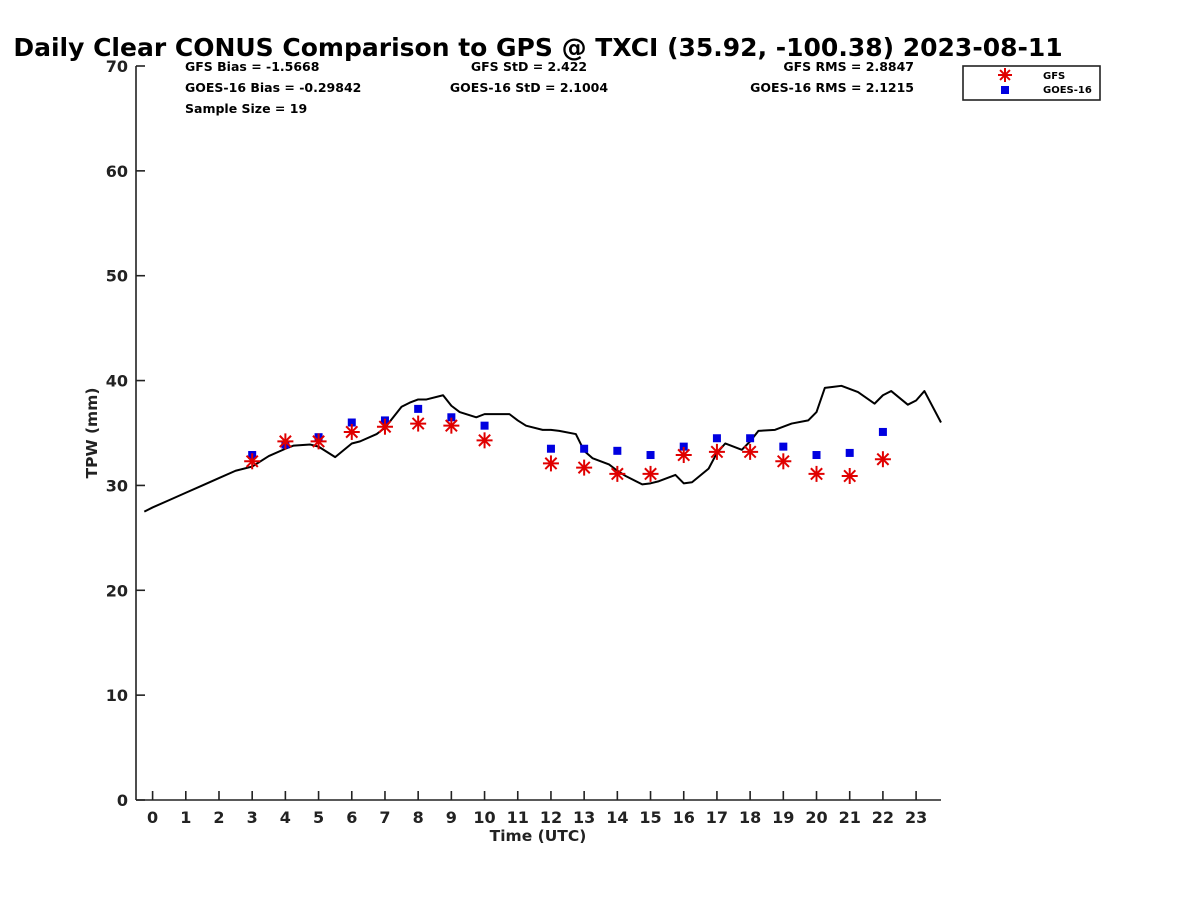 The height and width of the screenshot is (900, 1200). What do you see at coordinates (584, 817) in the screenshot?
I see `x-tick-label: 13` at bounding box center [584, 817].